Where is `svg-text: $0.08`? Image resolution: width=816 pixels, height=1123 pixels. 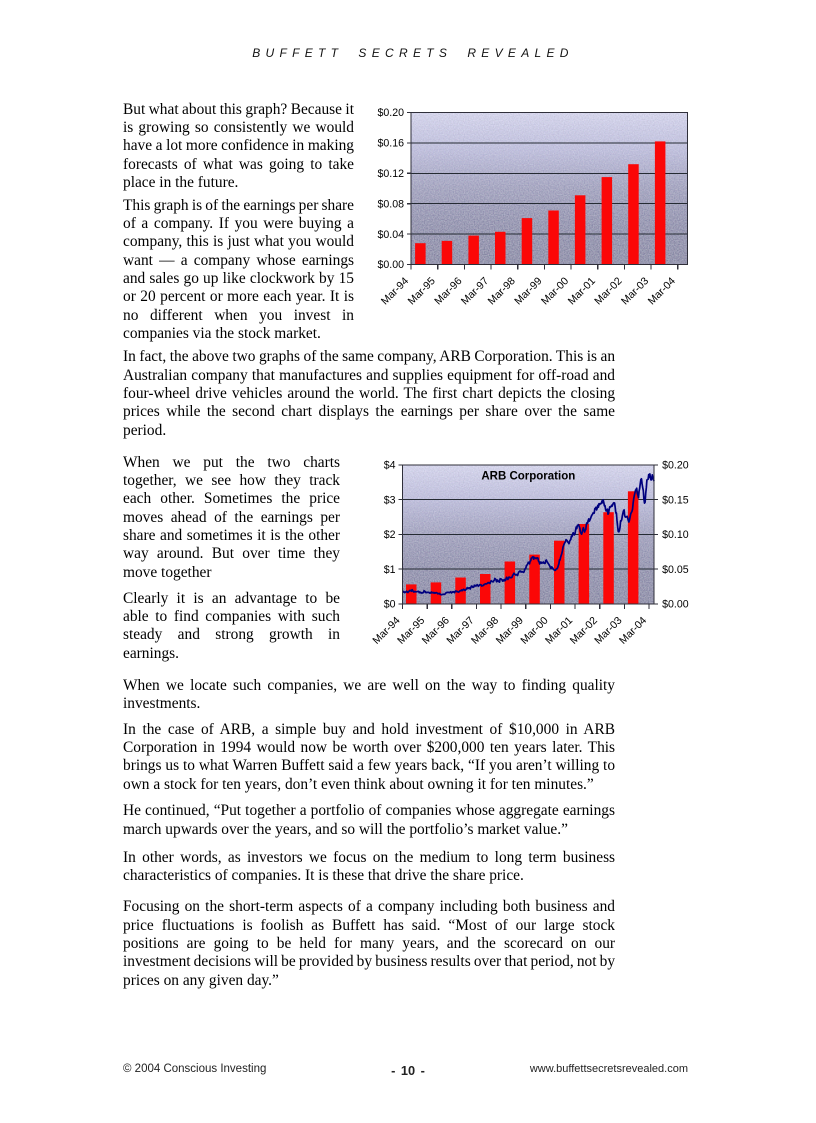 svg-text: $0.08 is located at coordinates (390, 204).